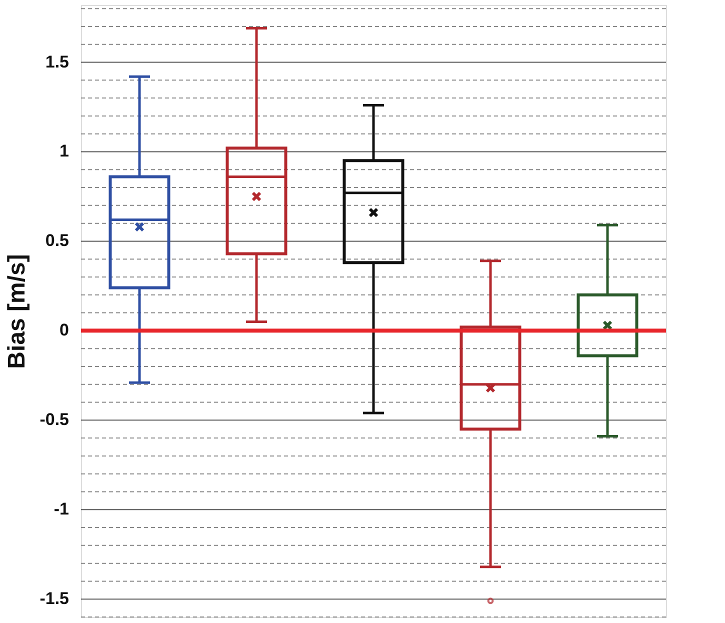  Describe the element at coordinates (17, 311) in the screenshot. I see `y-axis-title: Bias [m/s]` at that location.